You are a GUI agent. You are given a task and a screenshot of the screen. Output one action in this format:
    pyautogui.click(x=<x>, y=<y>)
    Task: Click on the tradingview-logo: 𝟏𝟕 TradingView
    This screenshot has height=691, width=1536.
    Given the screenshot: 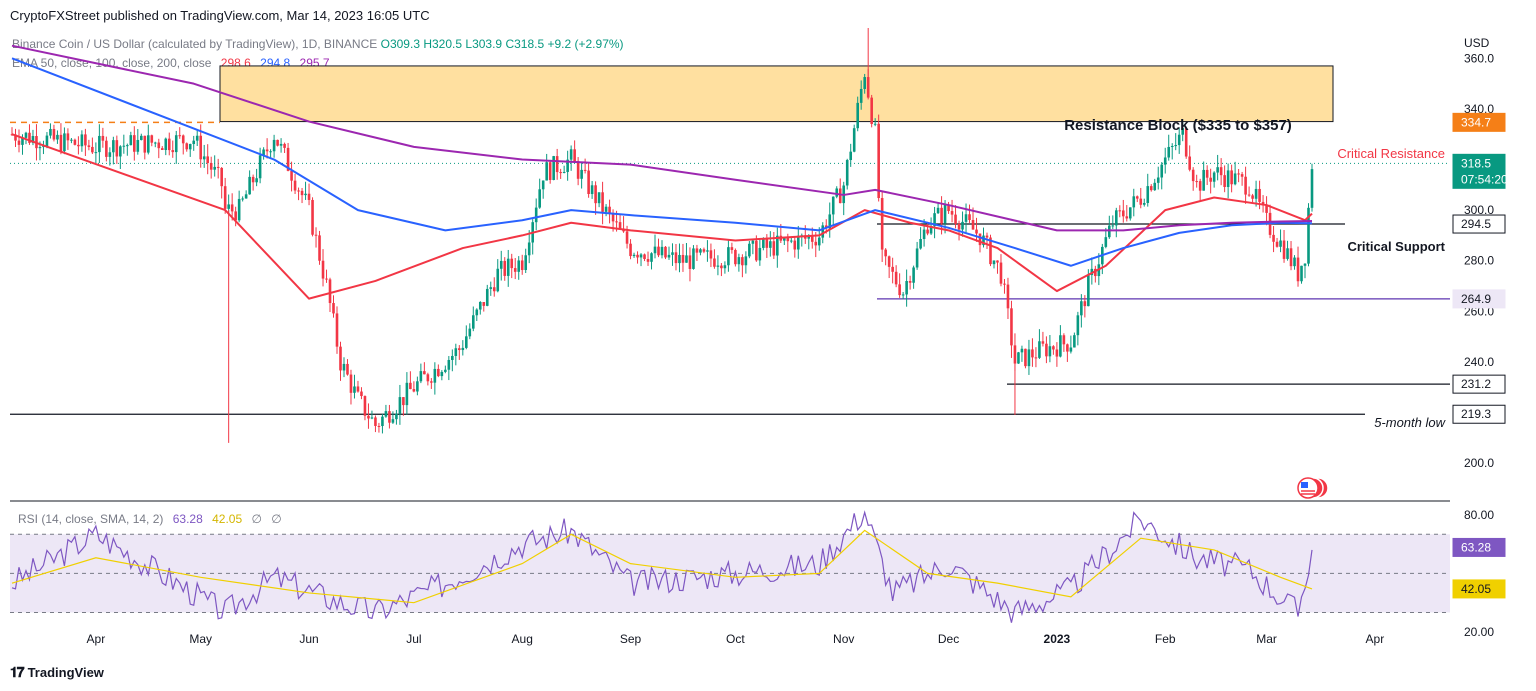 What is the action you would take?
    pyautogui.click(x=57, y=672)
    